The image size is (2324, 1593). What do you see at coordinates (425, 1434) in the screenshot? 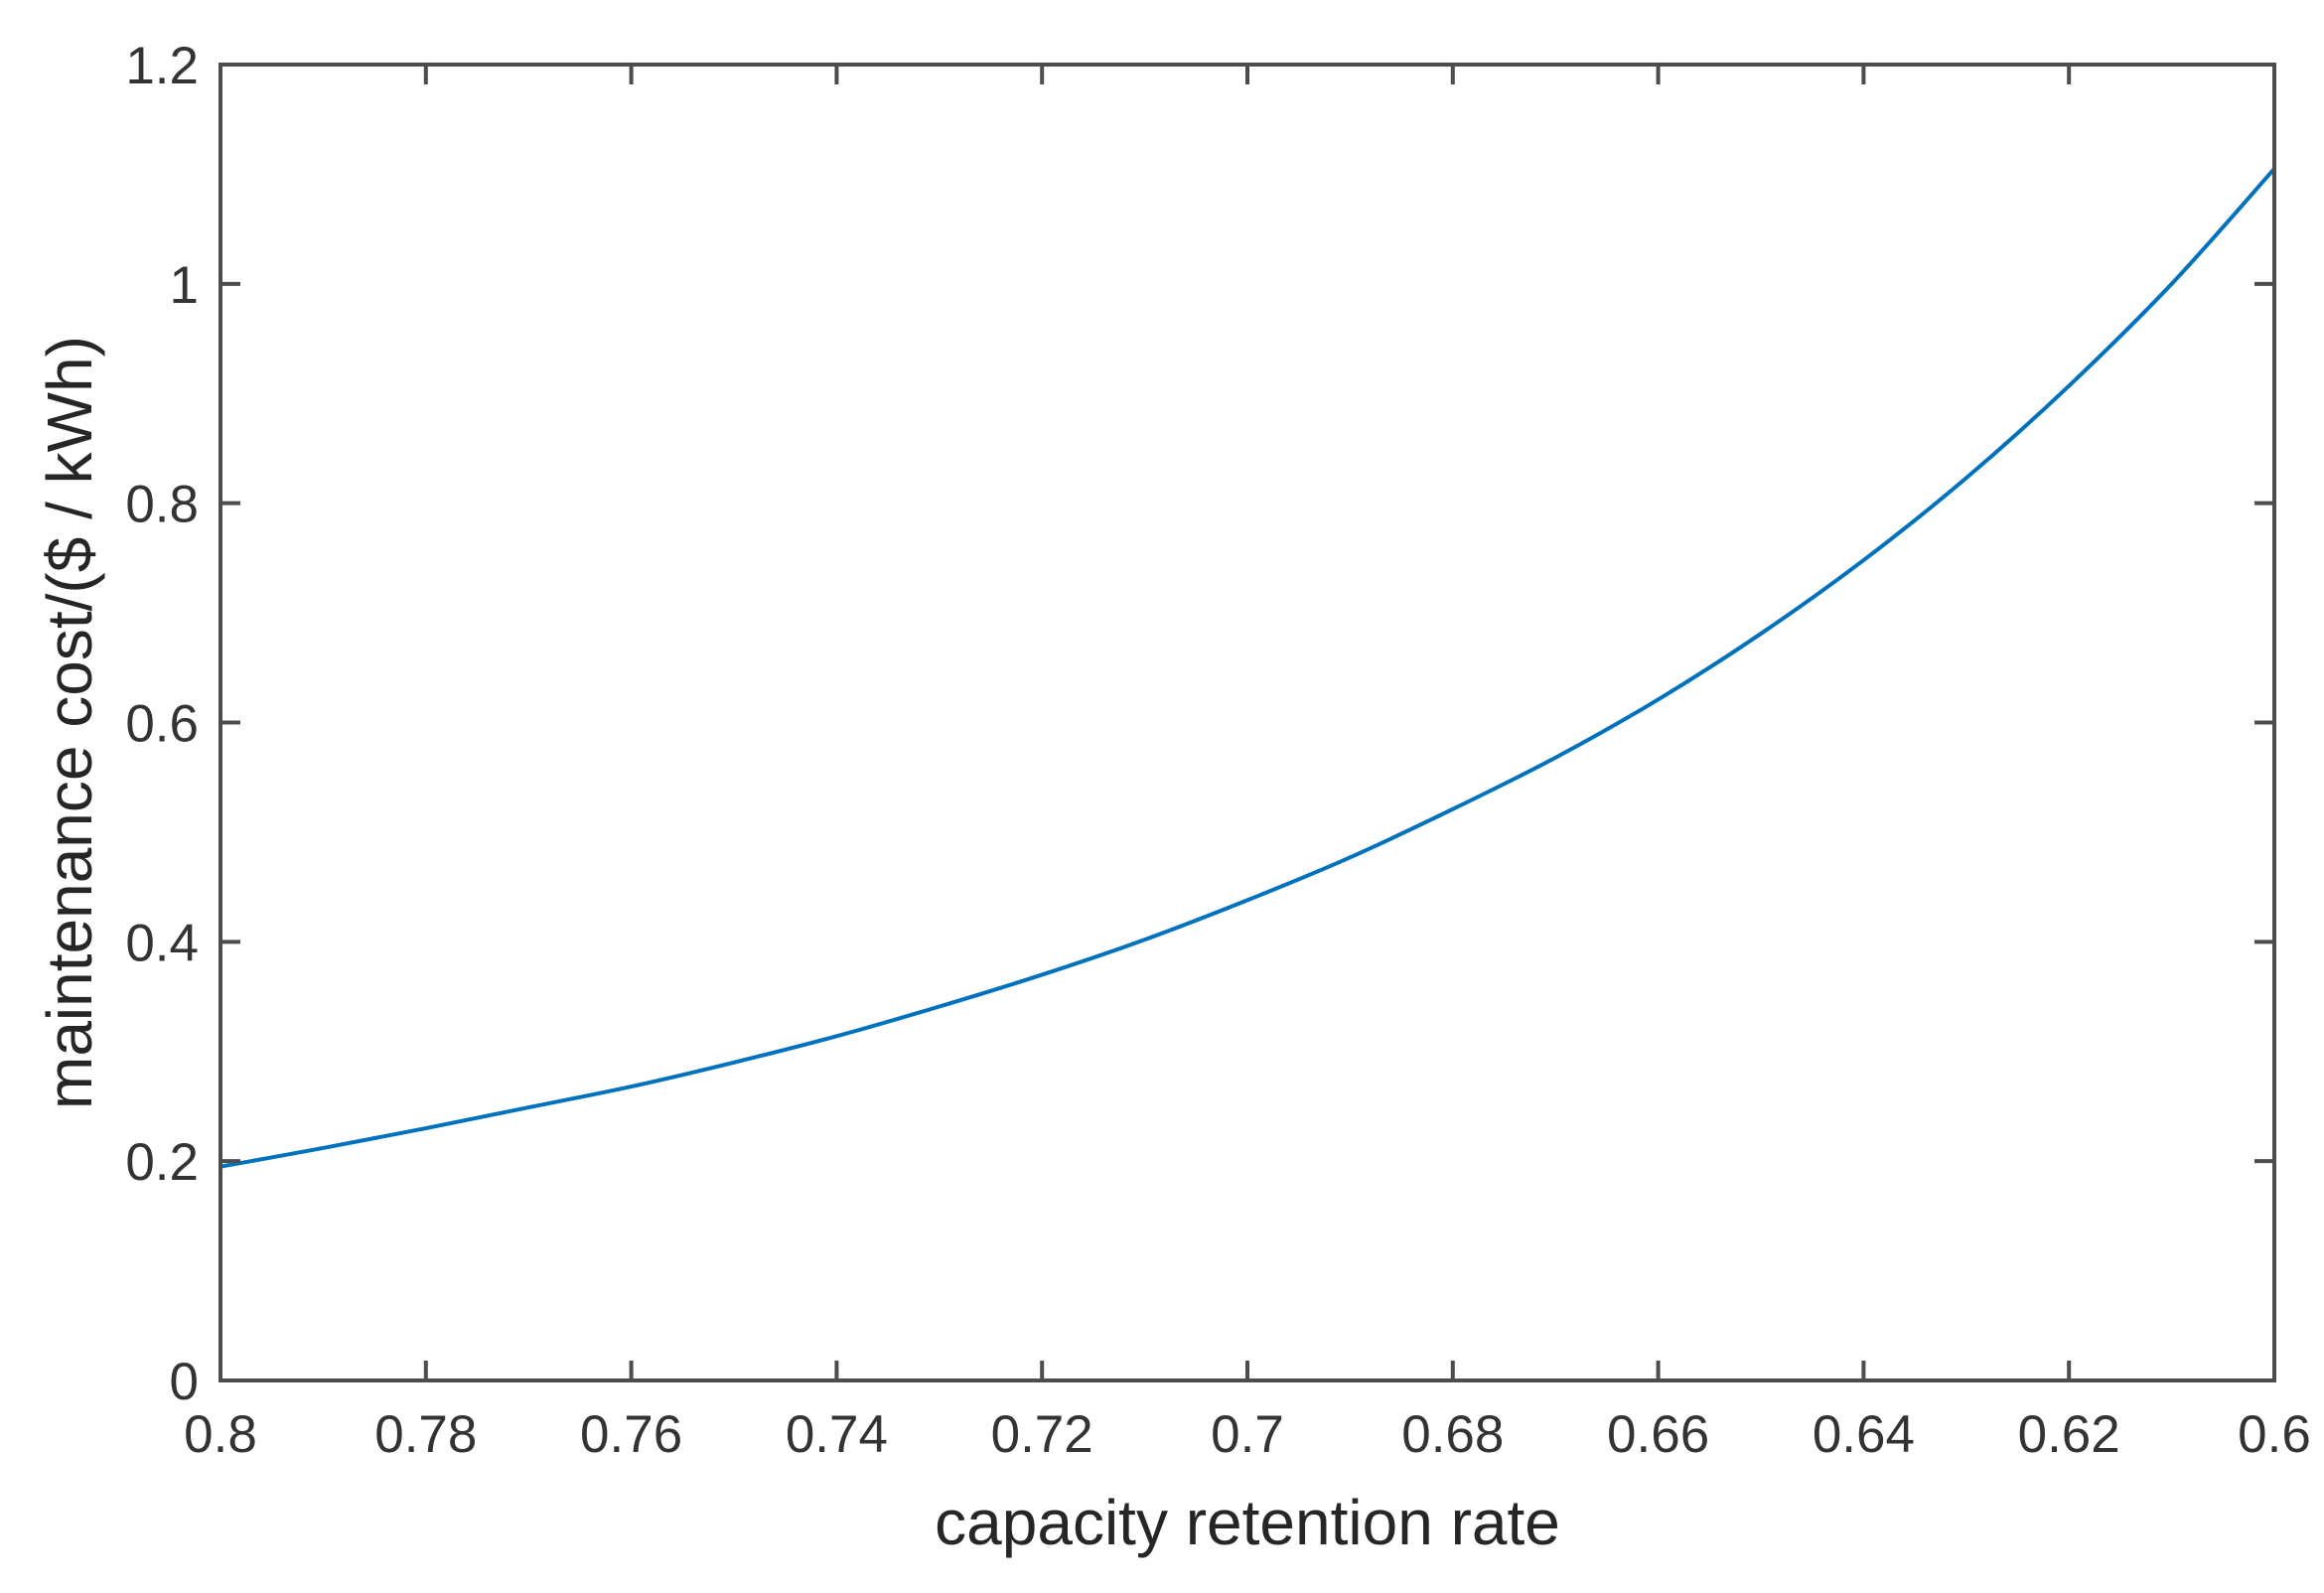
I see `x-tick-label: 0.78` at bounding box center [425, 1434].